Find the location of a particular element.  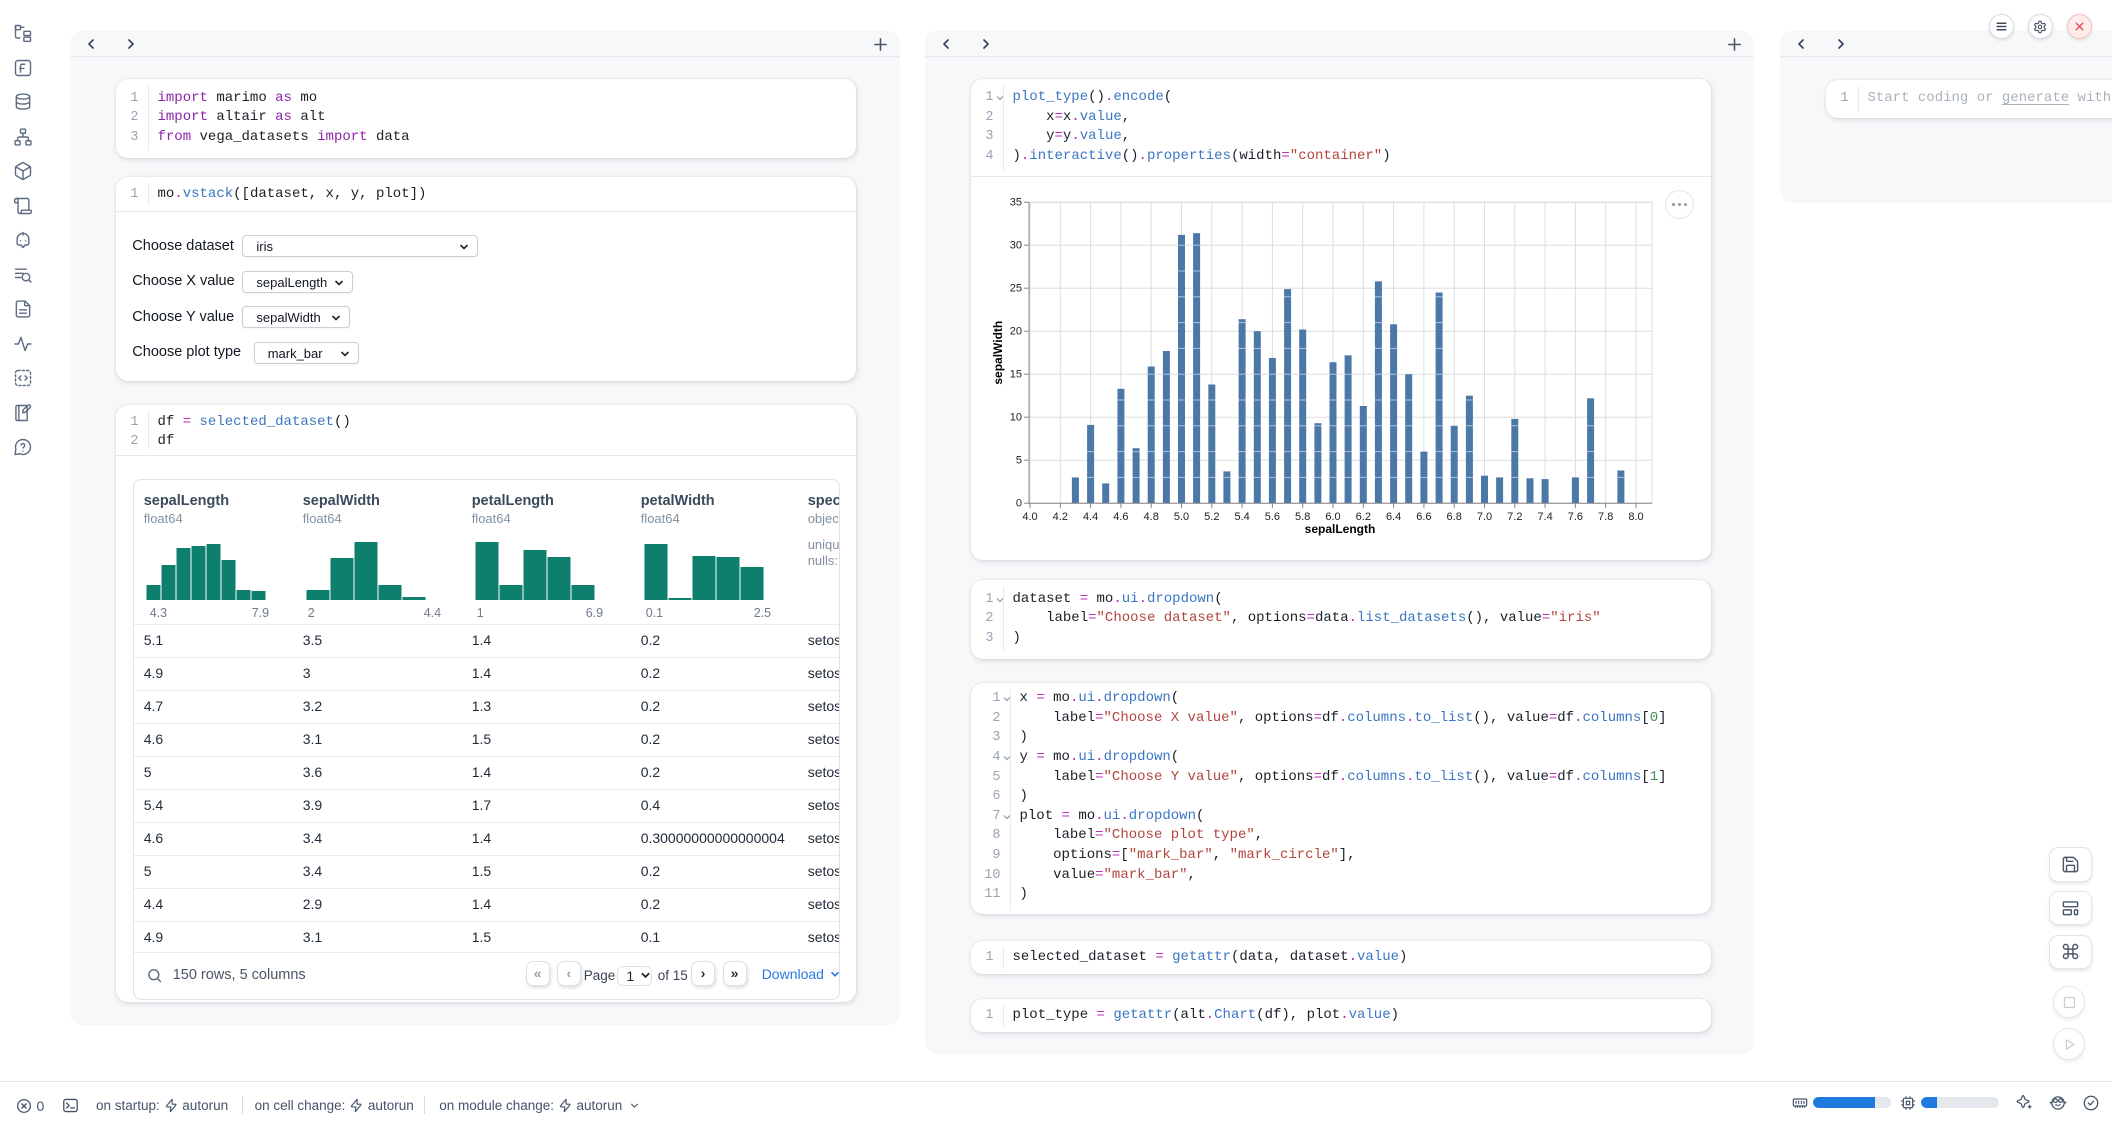

svg-text: 6.6 is located at coordinates (1423, 517).